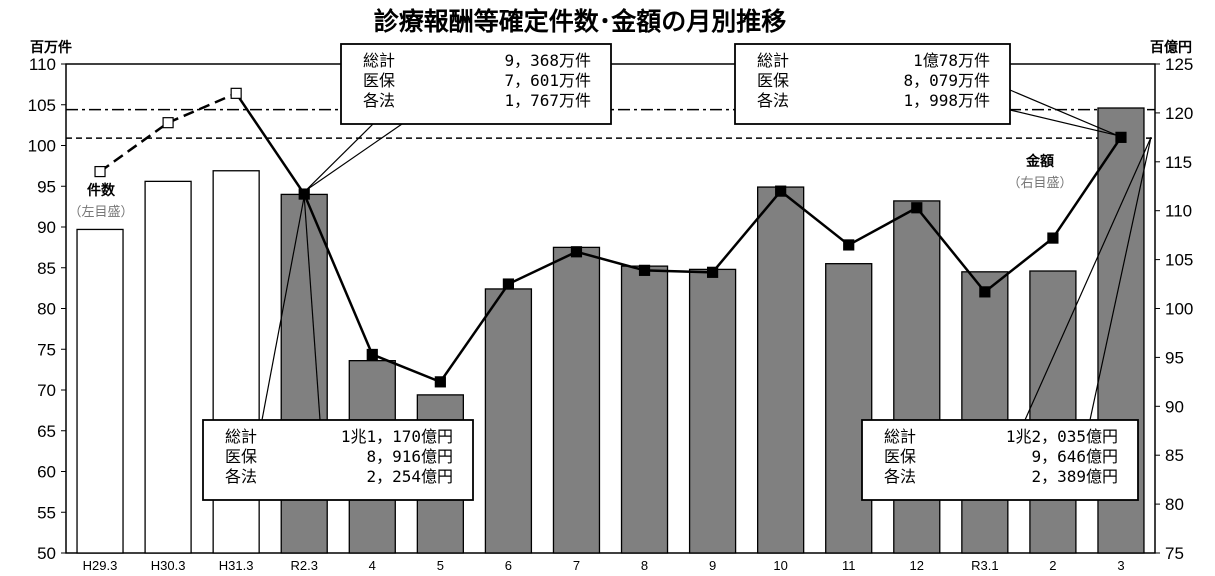 The width and height of the screenshot is (1215, 576). I want to click on right-tick-label: 125, so click(1179, 64).